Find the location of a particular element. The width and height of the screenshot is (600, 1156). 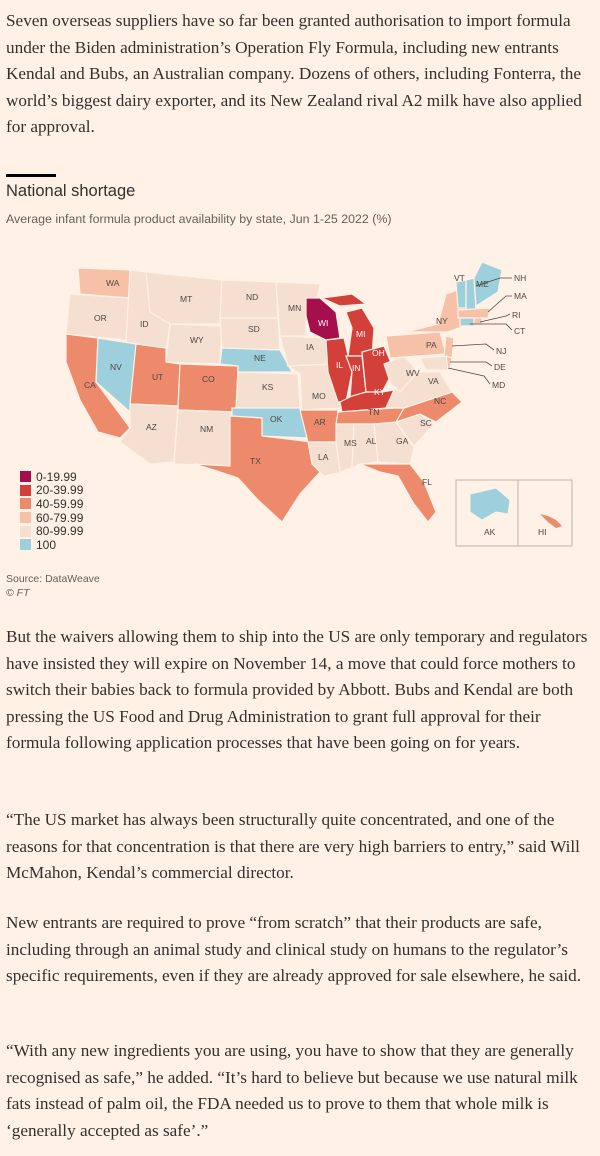

label-nc: NC is located at coordinates (440, 401).